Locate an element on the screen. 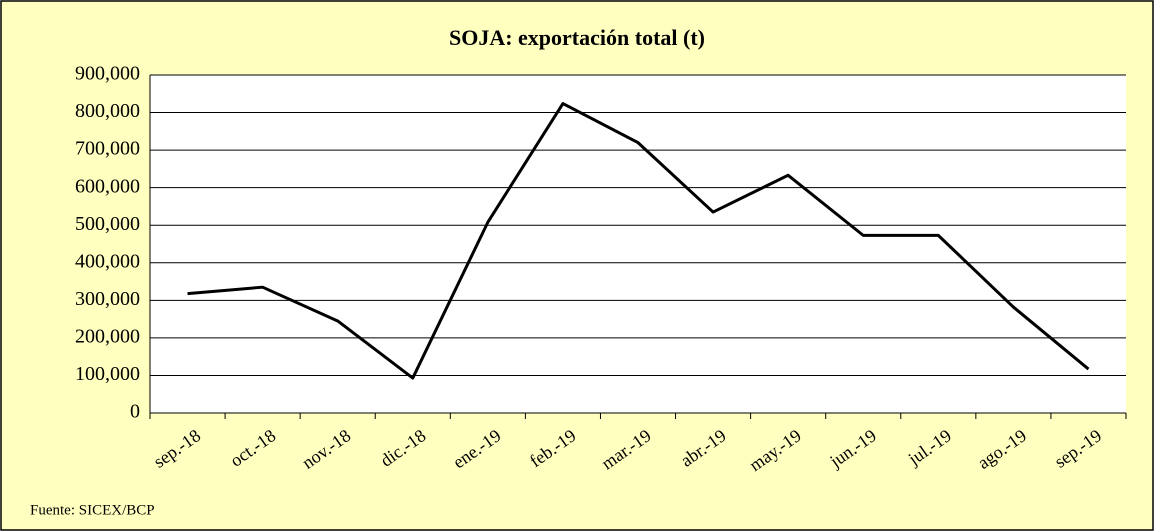 This screenshot has height=531, width=1154. y-tick-label: 600,000 is located at coordinates (107, 186).